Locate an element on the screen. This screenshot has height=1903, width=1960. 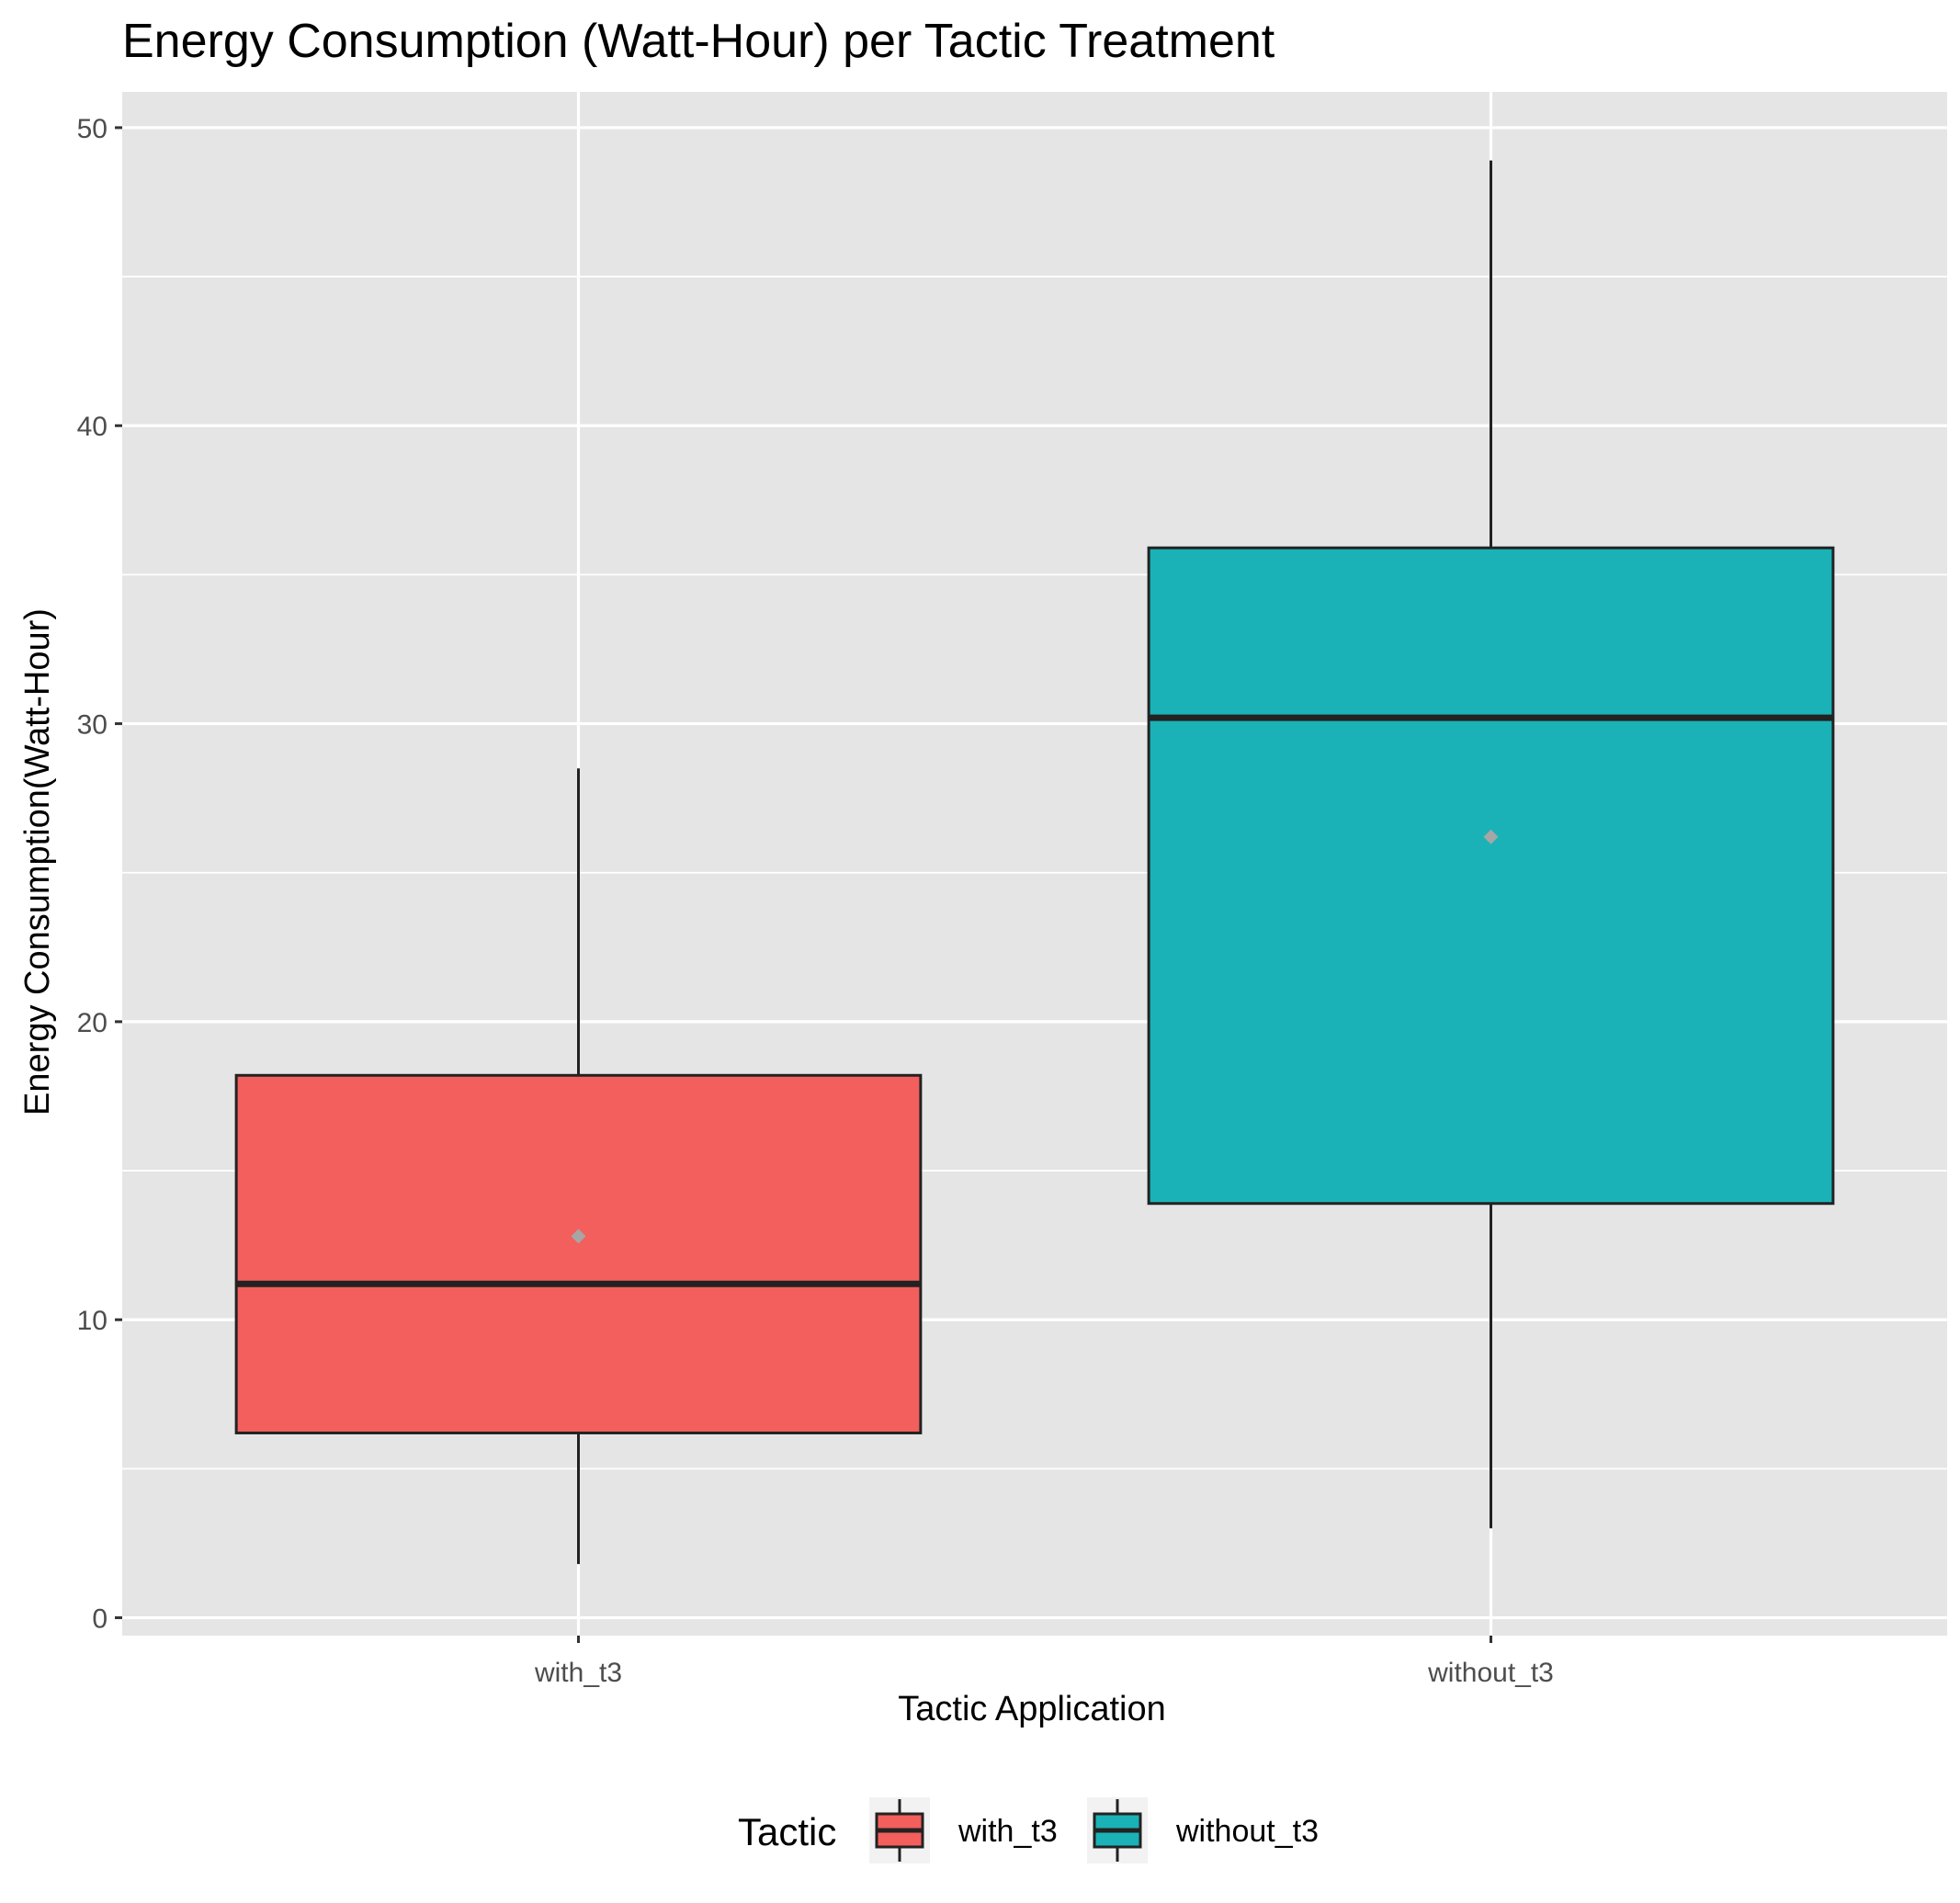
x-axis-label: Tactic Application is located at coordinates (1032, 1709).